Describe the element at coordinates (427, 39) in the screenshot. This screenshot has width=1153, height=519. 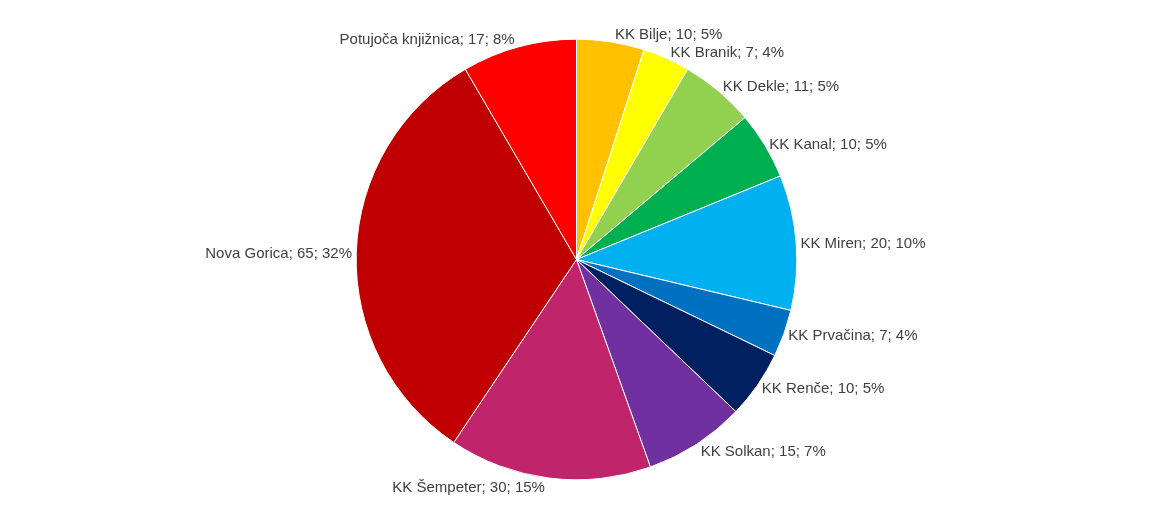
I see `slice-label: Potujoča knjižnica; 17; 8%` at that location.